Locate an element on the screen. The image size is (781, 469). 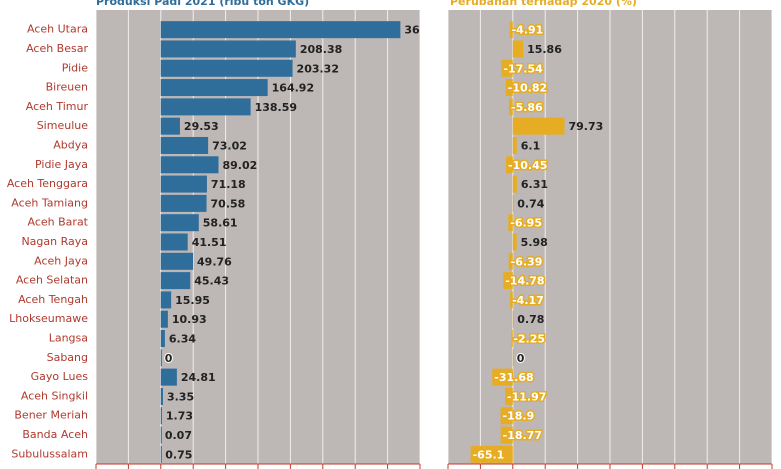
category-label: Aceh Tenggara is located at coordinates (47, 183).